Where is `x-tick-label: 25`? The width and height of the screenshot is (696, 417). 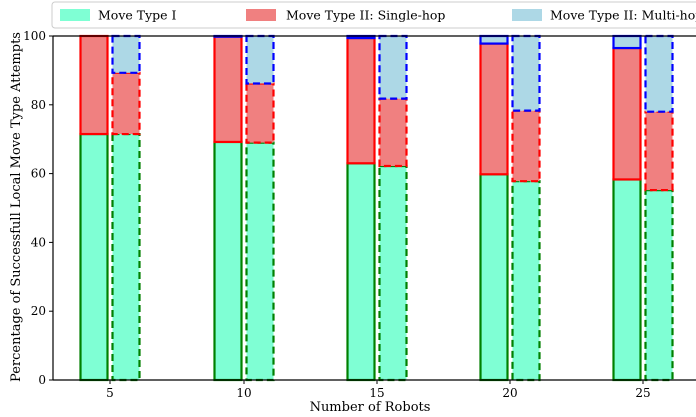 x-tick-label: 25 is located at coordinates (642, 393).